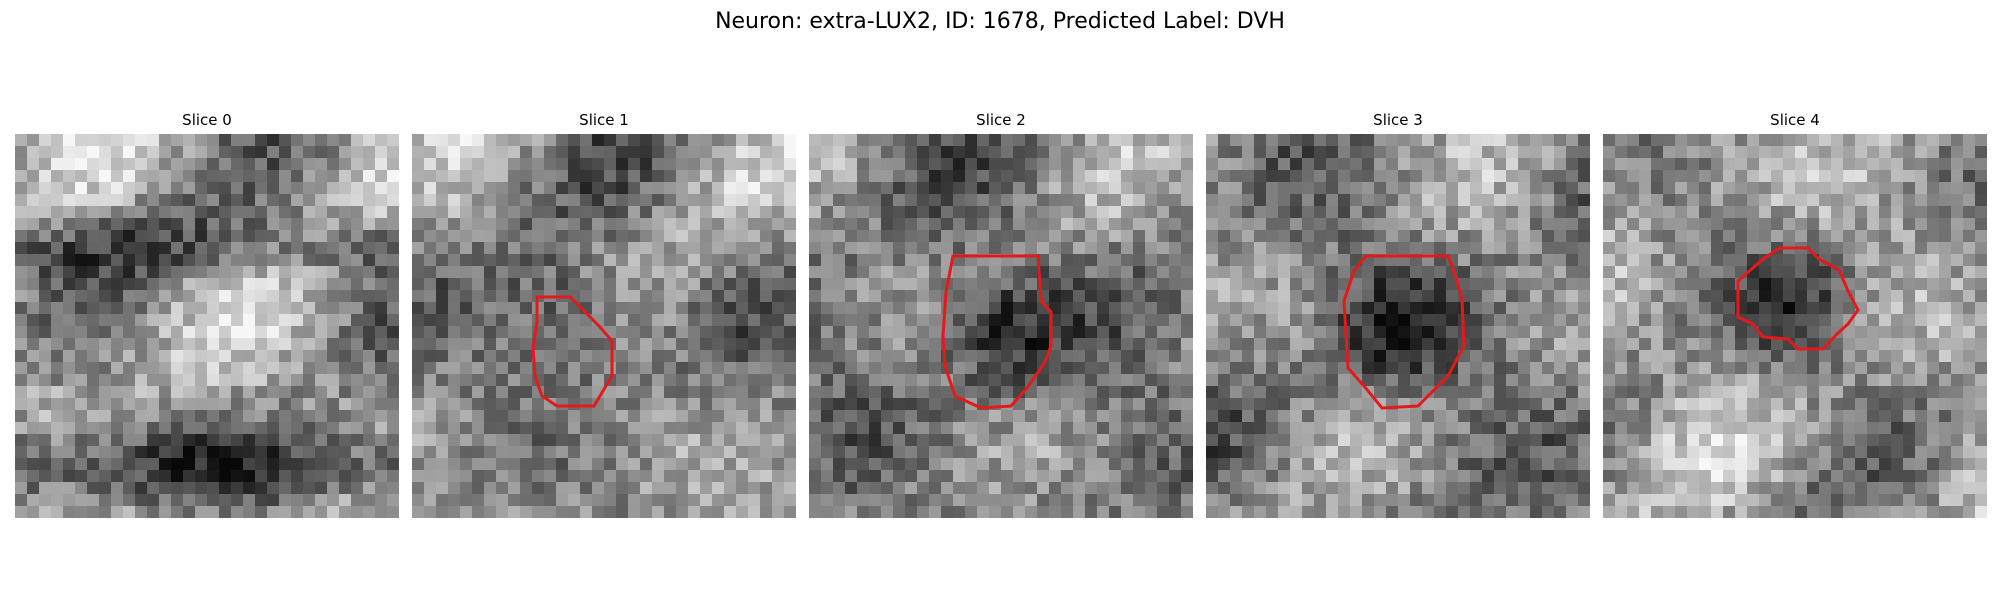  I want to click on slice-panel-1: Slice 1, so click(604, 312).